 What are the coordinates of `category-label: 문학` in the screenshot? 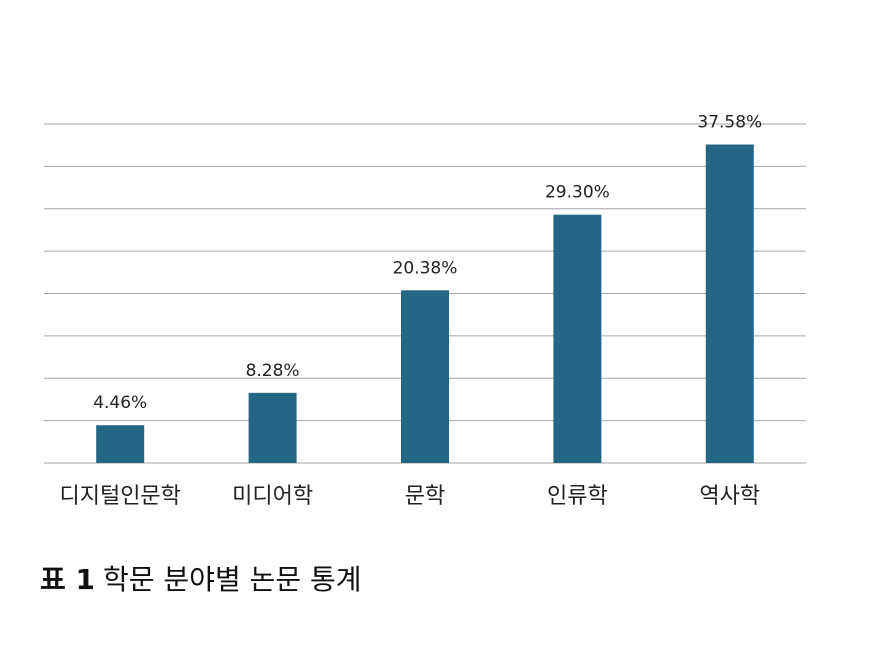 It's located at (425, 496).